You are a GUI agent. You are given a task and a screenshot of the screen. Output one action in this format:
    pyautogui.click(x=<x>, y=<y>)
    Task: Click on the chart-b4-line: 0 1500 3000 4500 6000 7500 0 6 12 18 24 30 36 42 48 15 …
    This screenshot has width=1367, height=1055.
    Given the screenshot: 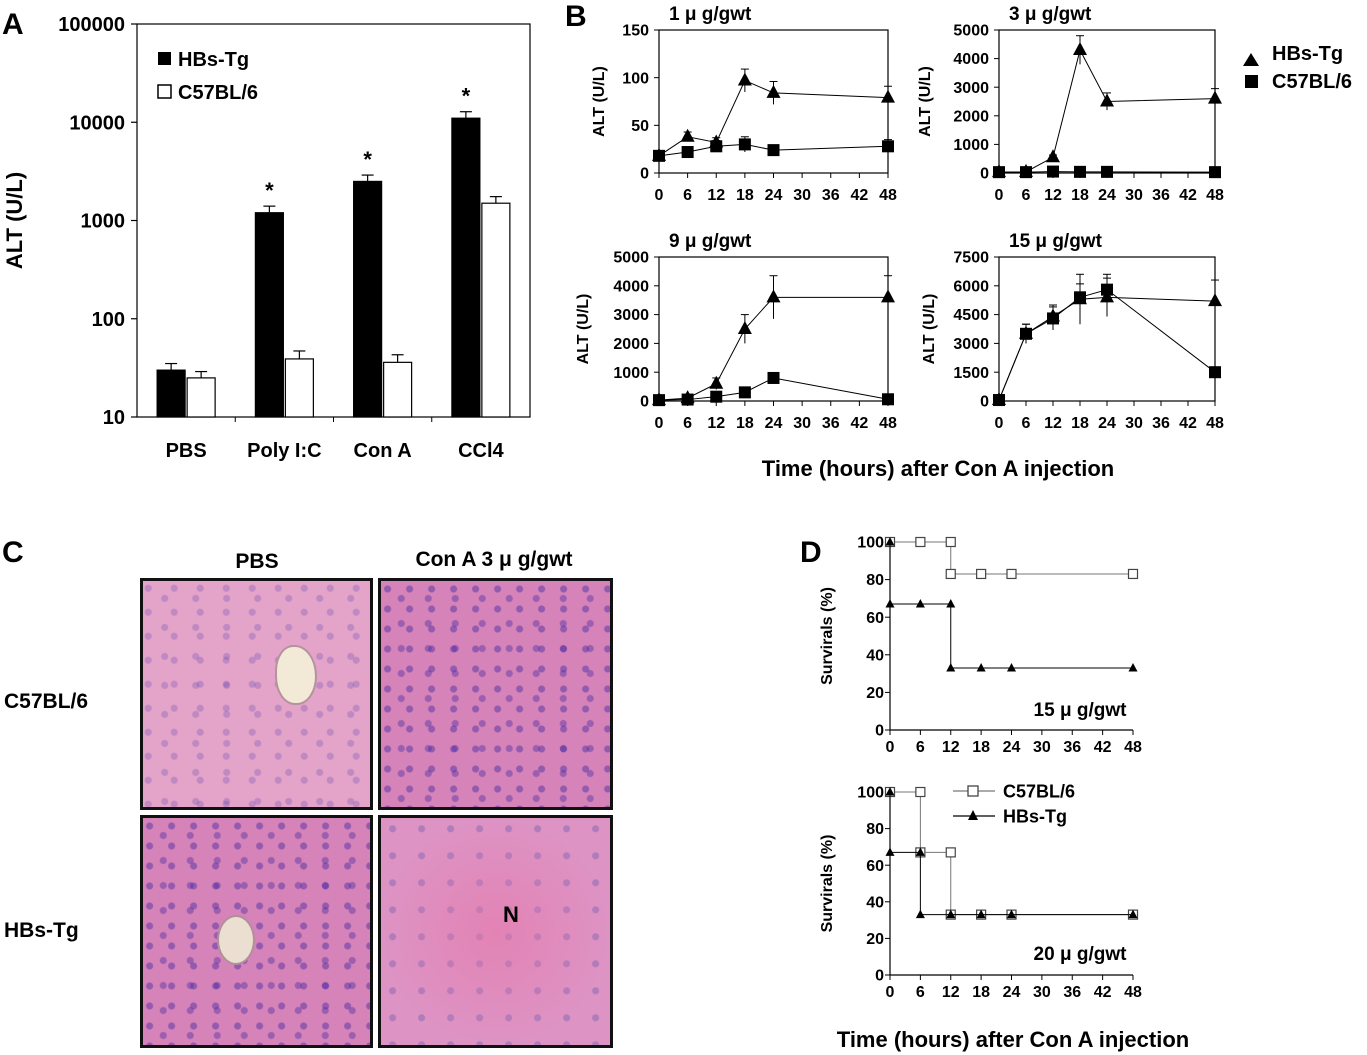 What is the action you would take?
    pyautogui.click(x=1072, y=331)
    